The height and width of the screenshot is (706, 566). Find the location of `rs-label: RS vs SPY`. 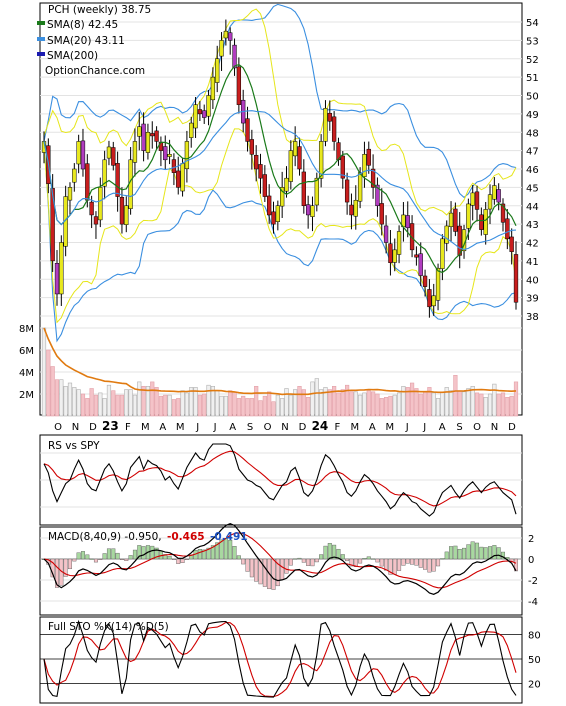

rs-label: RS vs SPY is located at coordinates (74, 446).